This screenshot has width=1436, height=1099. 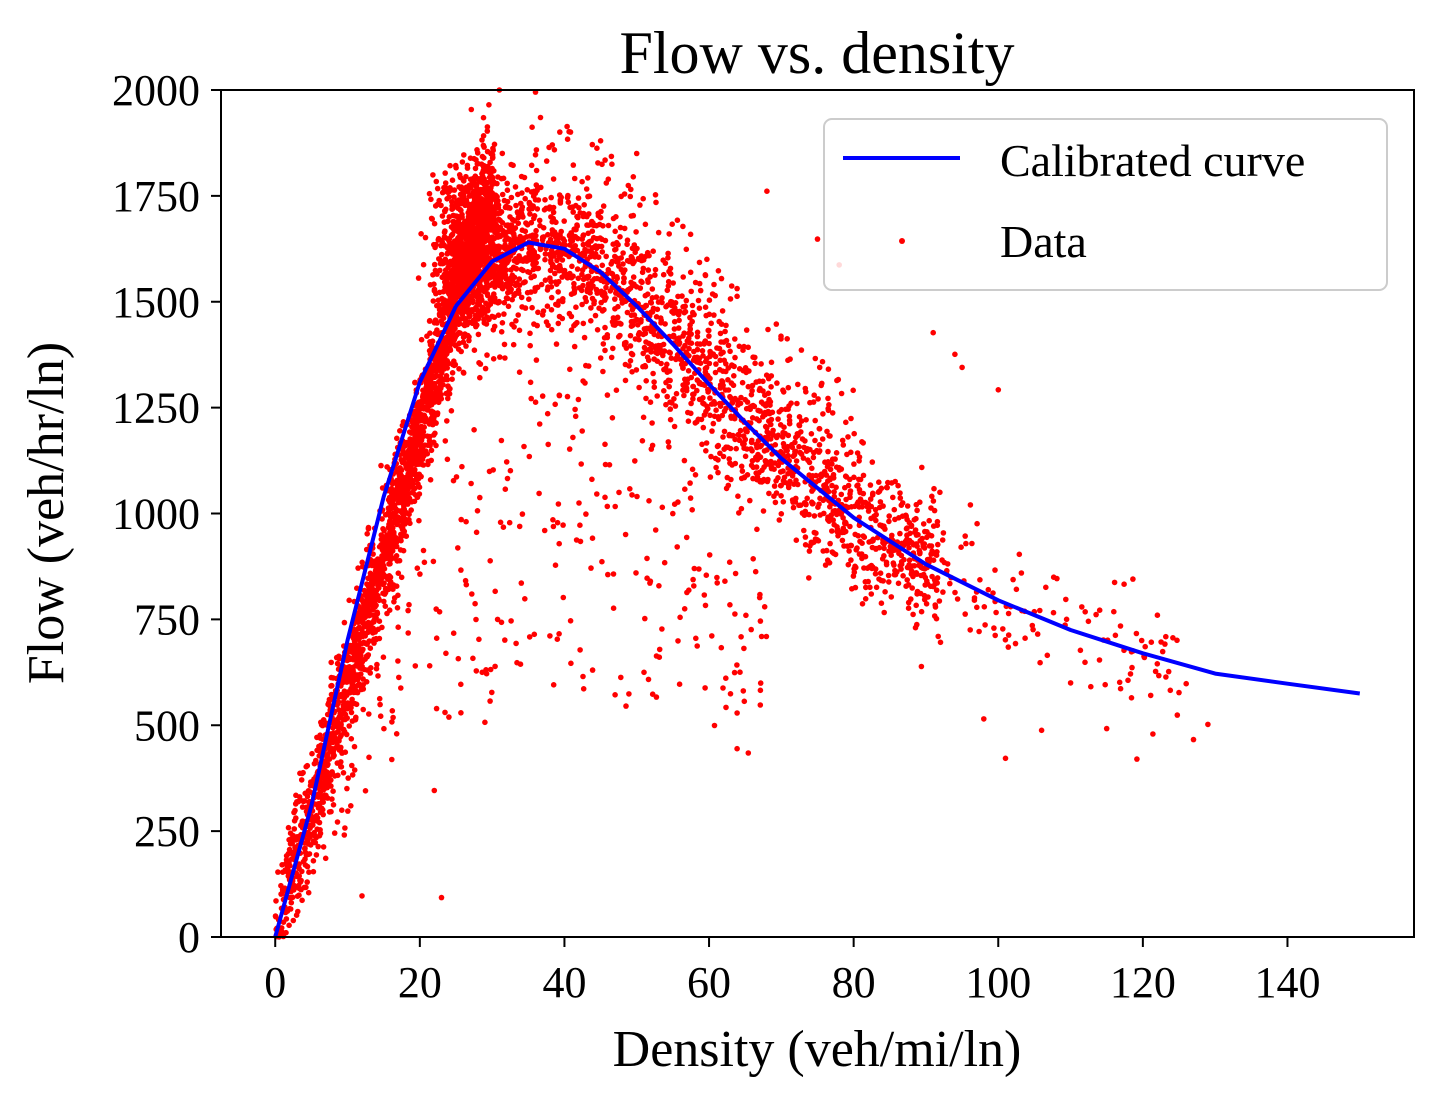 What do you see at coordinates (816, 53) in the screenshot?
I see `chart-title: Flow vs. density` at bounding box center [816, 53].